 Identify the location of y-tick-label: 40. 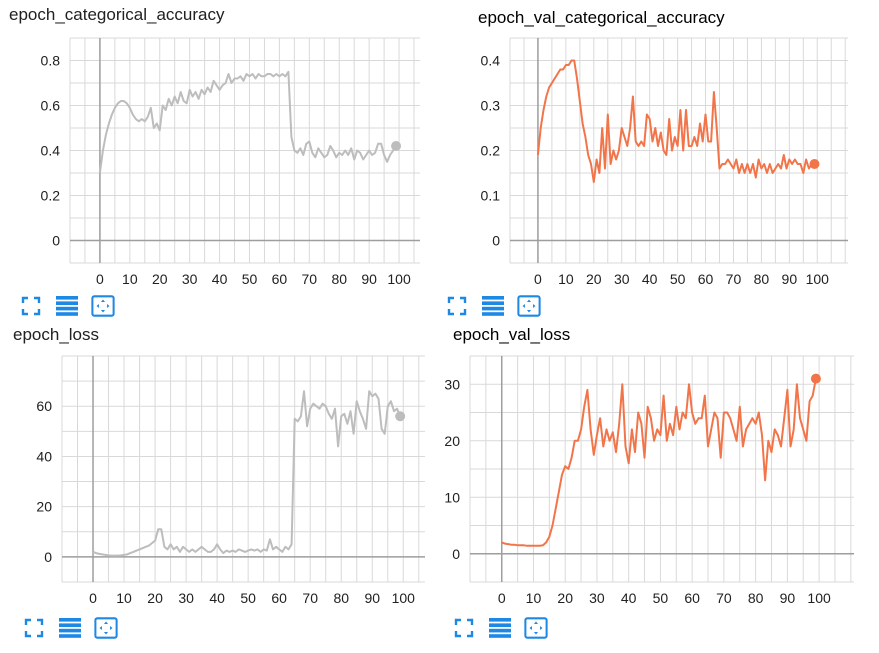
(44, 456).